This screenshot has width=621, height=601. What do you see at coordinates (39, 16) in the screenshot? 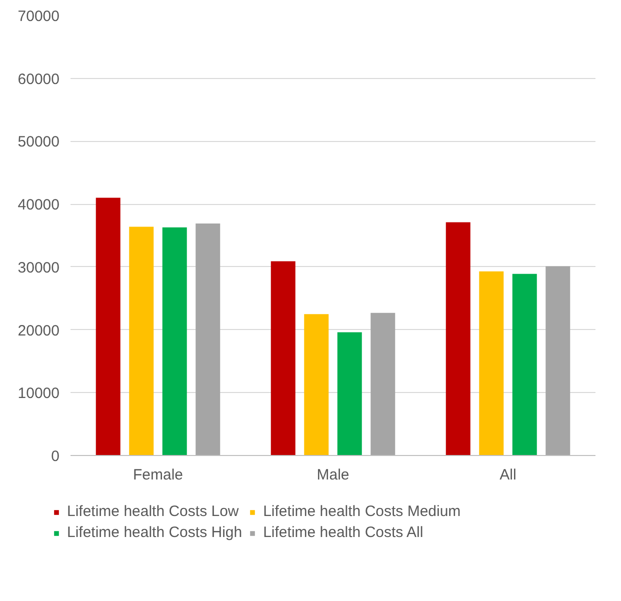
I see `y-tick-label: 70000` at bounding box center [39, 16].